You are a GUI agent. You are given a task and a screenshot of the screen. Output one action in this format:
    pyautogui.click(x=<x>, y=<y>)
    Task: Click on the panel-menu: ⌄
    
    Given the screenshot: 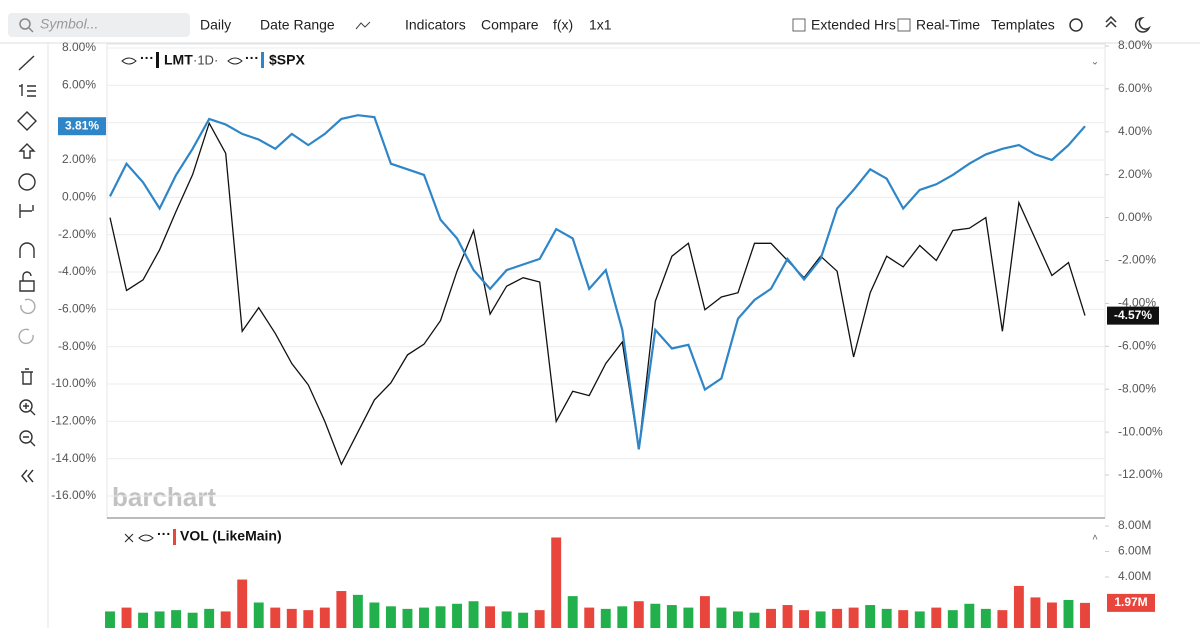 What is the action you would take?
    pyautogui.click(x=1095, y=62)
    